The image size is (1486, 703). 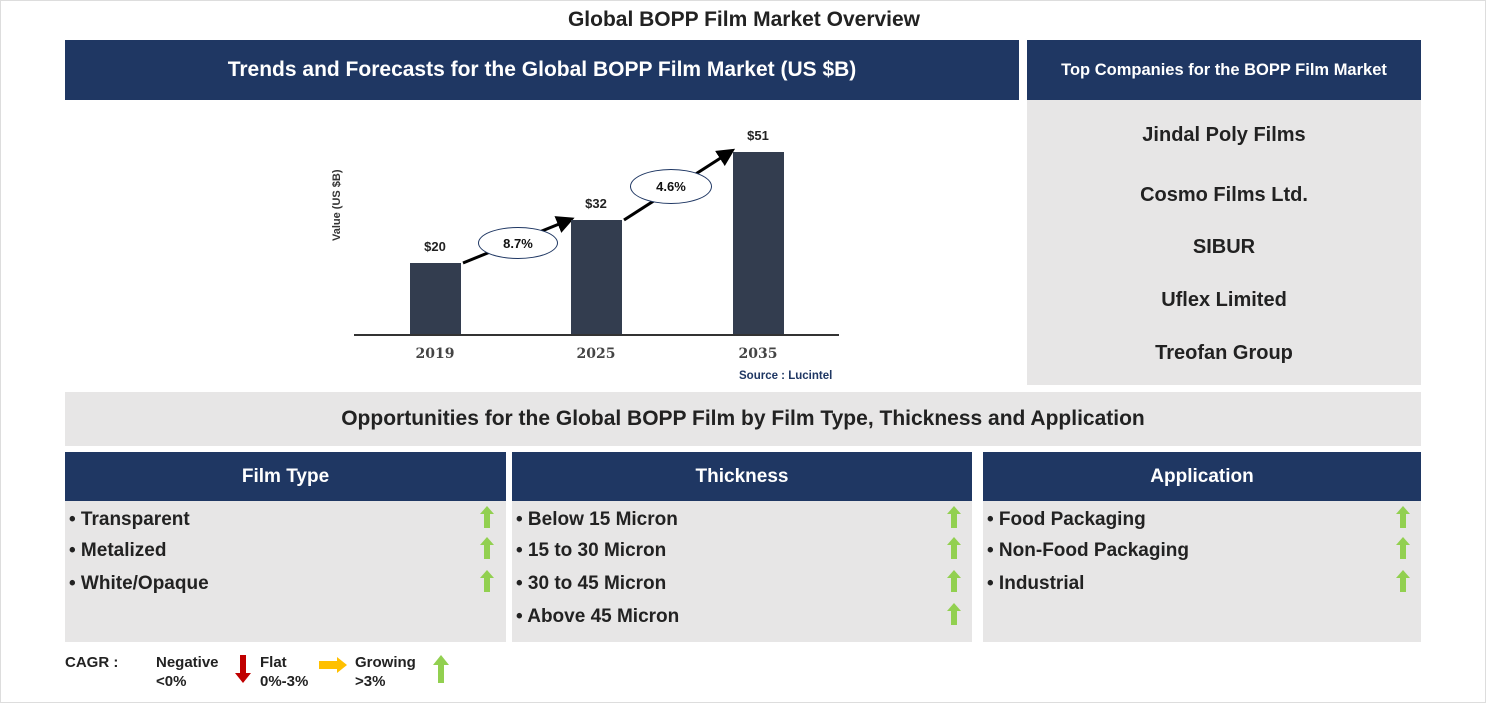 What do you see at coordinates (187, 672) in the screenshot?
I see `legend-negative: Negative <0%` at bounding box center [187, 672].